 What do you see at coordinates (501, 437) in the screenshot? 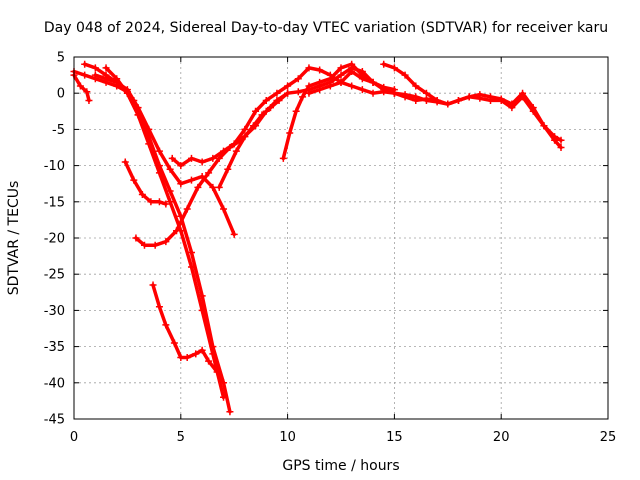
I see `x-tick-label: 20` at bounding box center [501, 437].